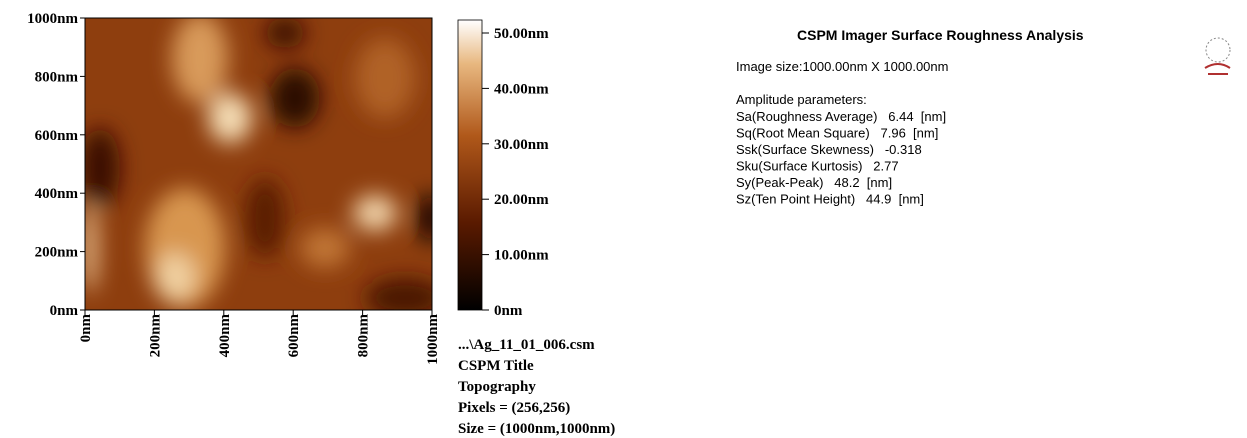  What do you see at coordinates (508, 311) in the screenshot?
I see `colorbar-label: 0nm` at bounding box center [508, 311].